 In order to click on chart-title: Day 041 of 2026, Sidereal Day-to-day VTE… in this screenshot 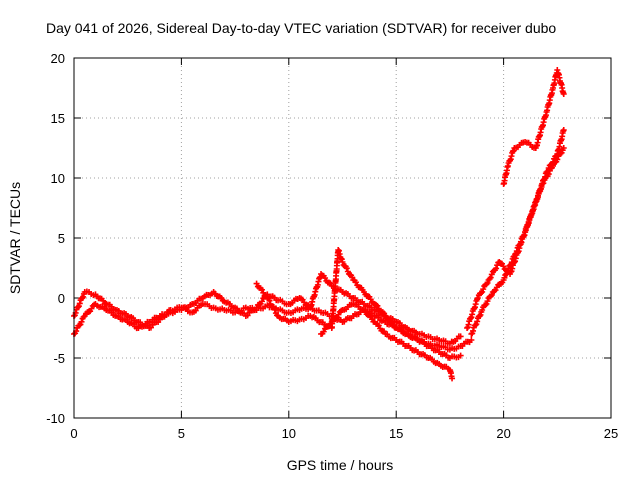, I will do `click(301, 28)`.